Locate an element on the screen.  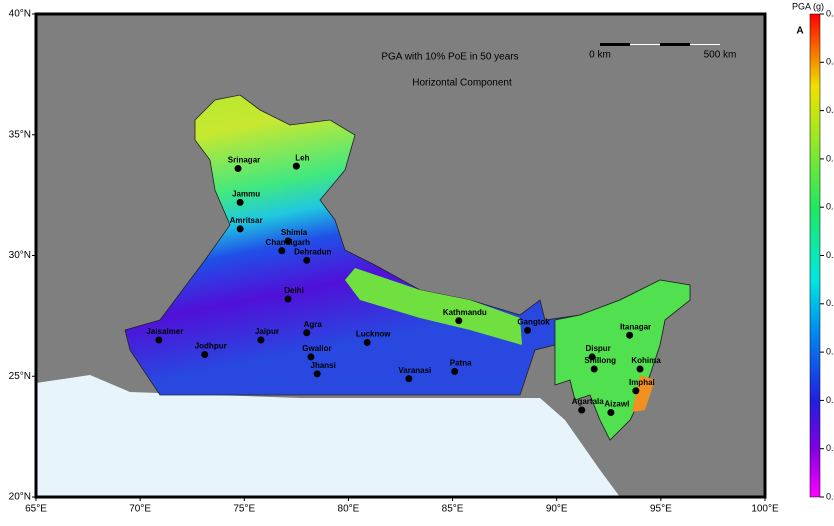
scale-start: 0 km is located at coordinates (600, 55).